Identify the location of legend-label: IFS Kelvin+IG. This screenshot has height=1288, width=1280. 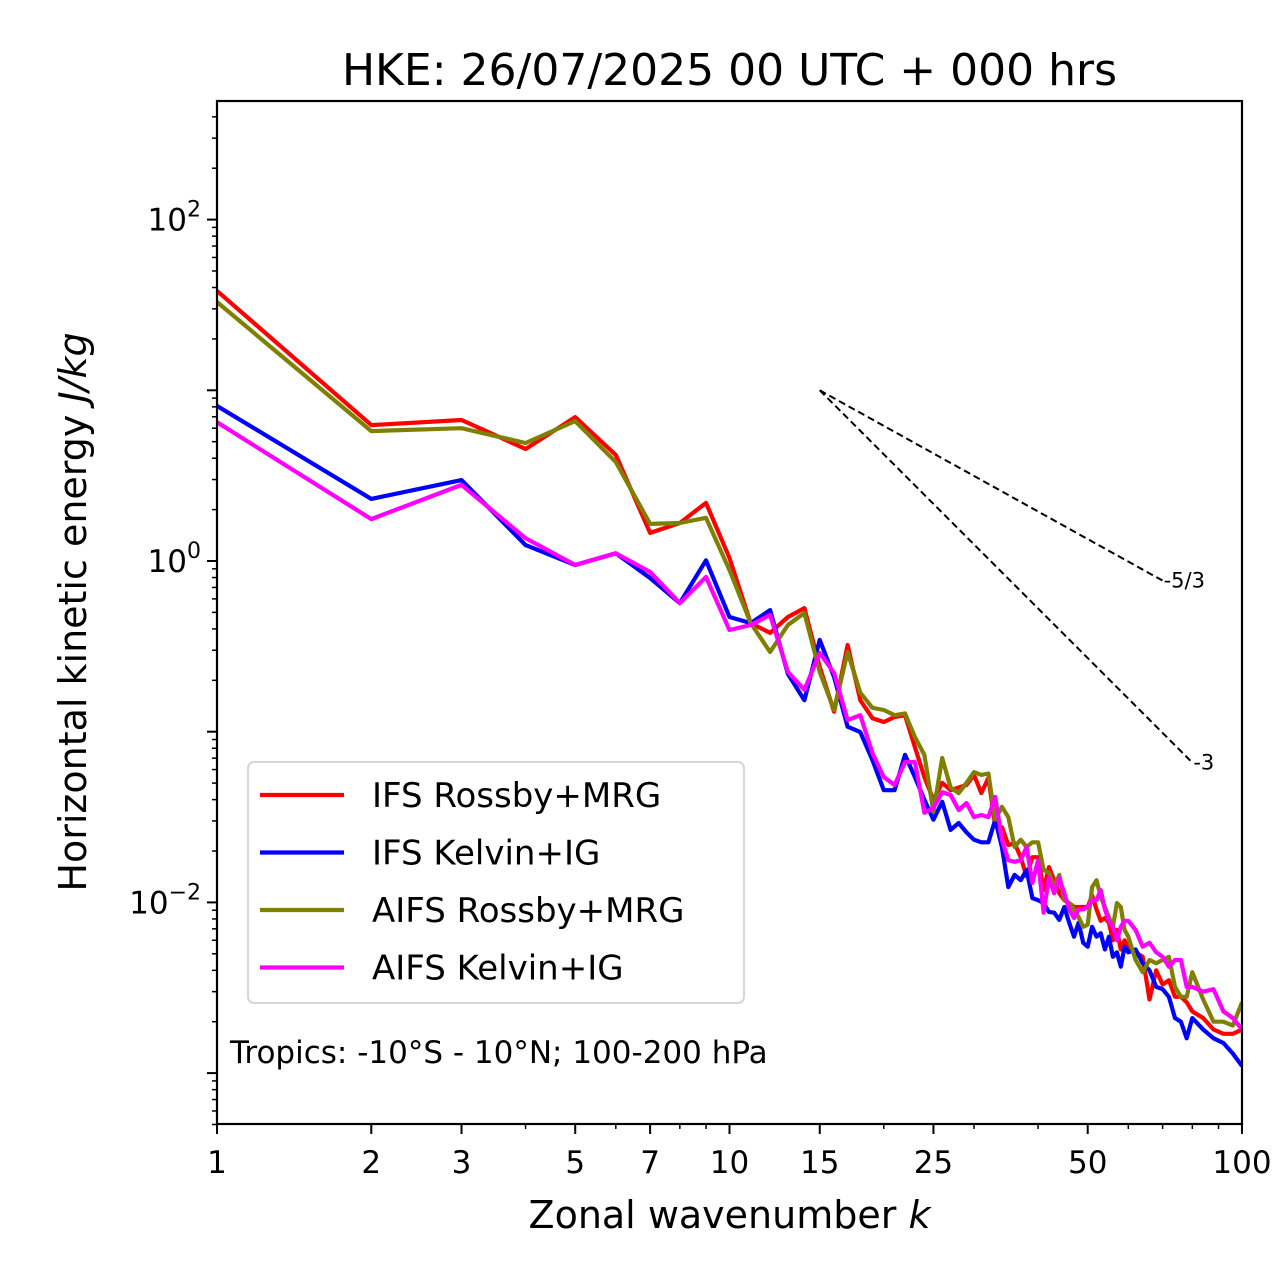
(486, 854).